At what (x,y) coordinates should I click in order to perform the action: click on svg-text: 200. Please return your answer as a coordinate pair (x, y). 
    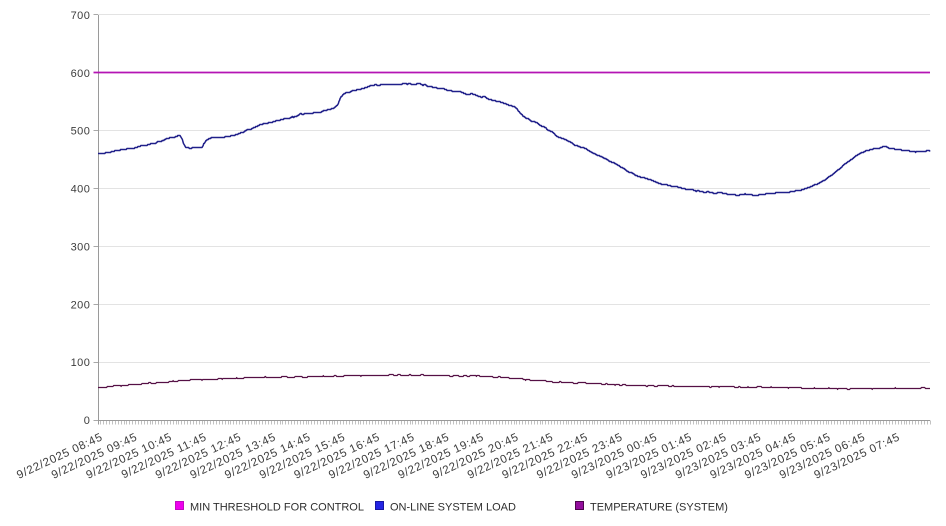
    Looking at the image, I should click on (81, 305).